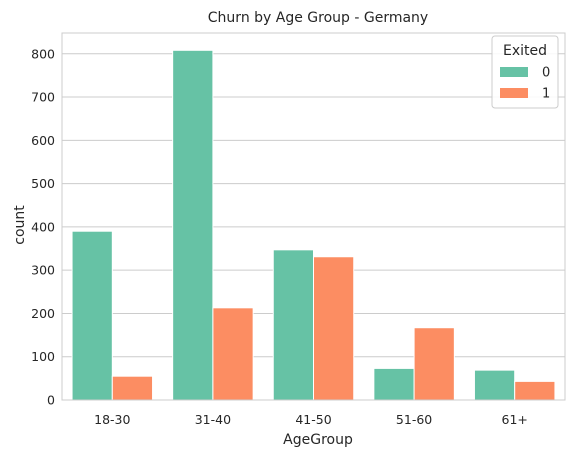 This screenshot has height=457, width=575. I want to click on legend-title: Exited, so click(525, 51).